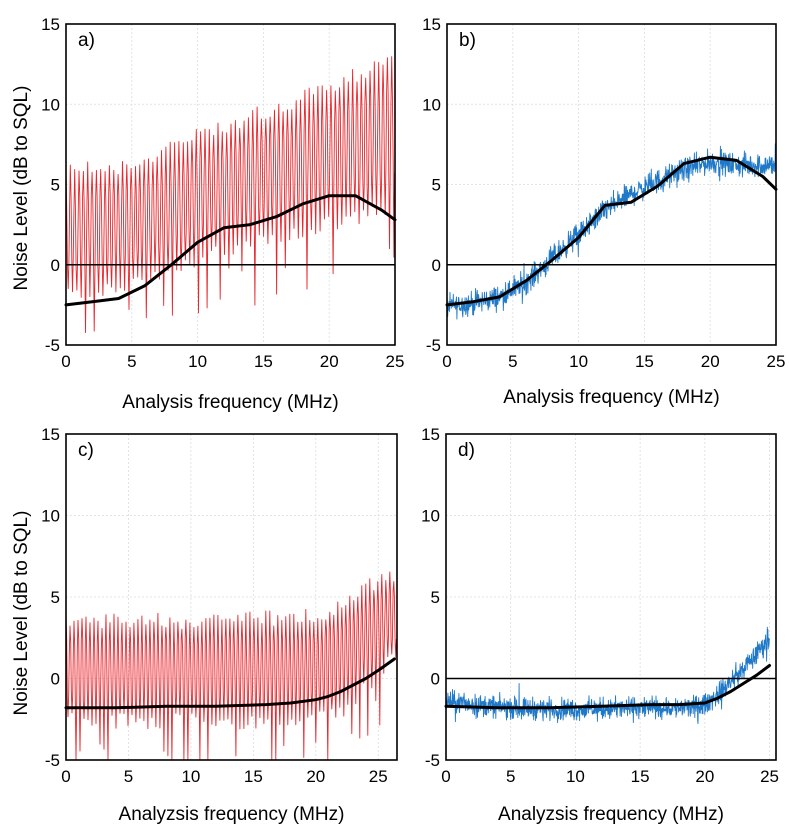  I want to click on panel-label: b), so click(467, 40).